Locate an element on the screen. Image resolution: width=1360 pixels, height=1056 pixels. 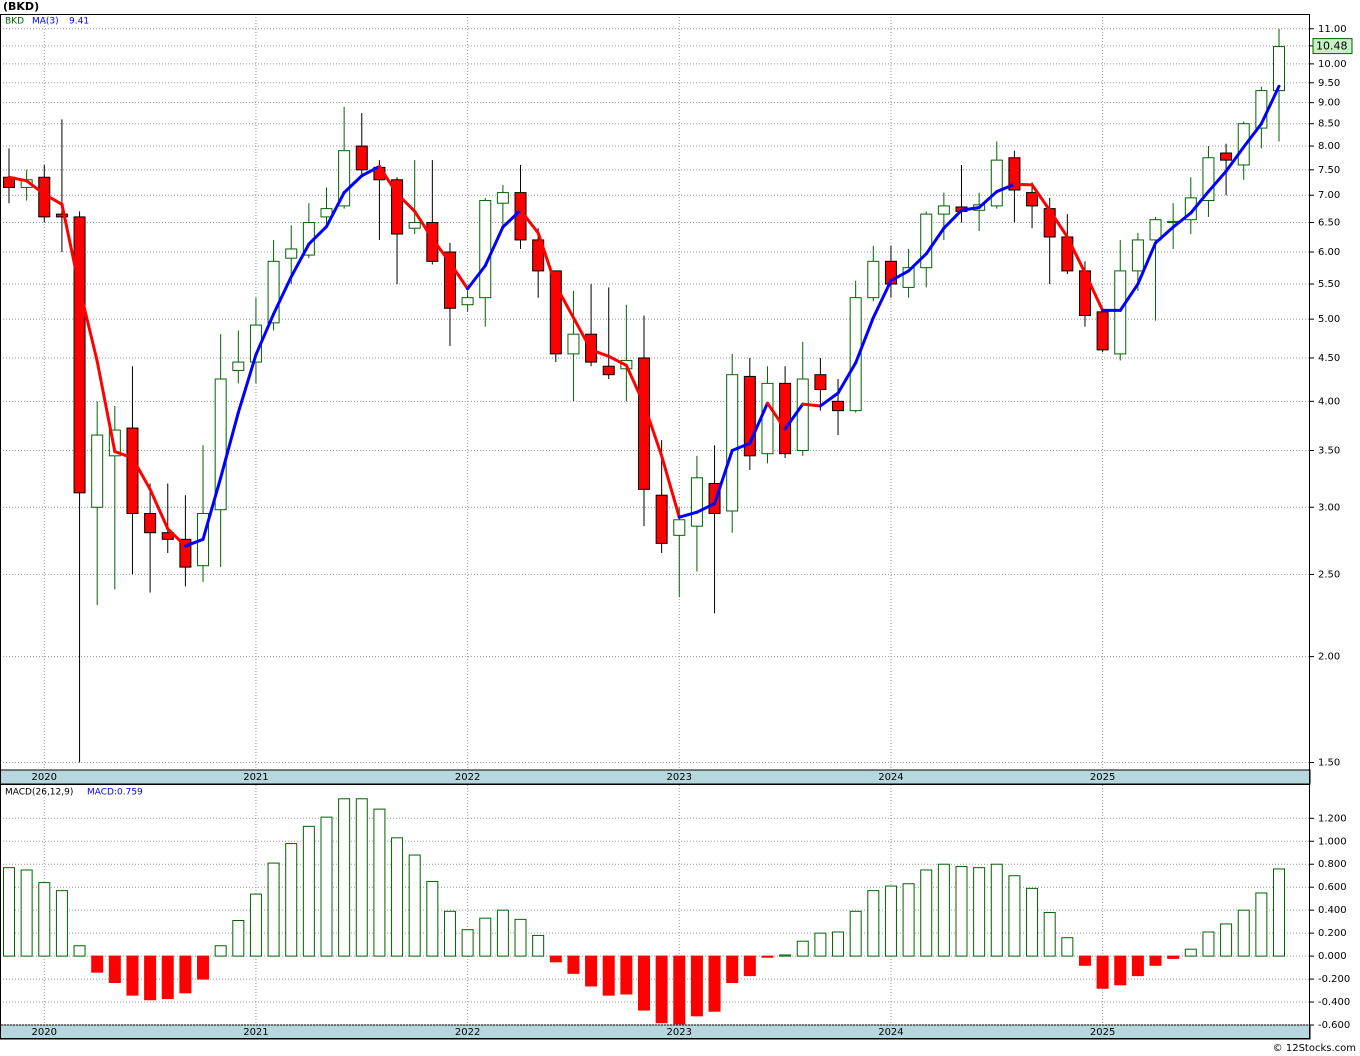
legend-entry: MA(3) is located at coordinates (45, 22).